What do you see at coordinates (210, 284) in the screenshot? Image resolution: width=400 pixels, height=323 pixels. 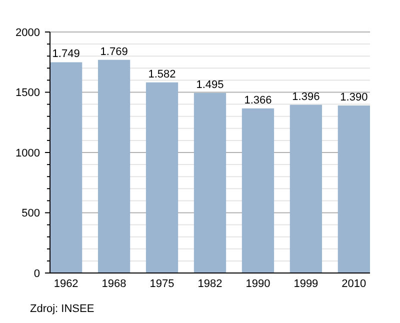 I see `x-tick-label: 1982` at bounding box center [210, 284].